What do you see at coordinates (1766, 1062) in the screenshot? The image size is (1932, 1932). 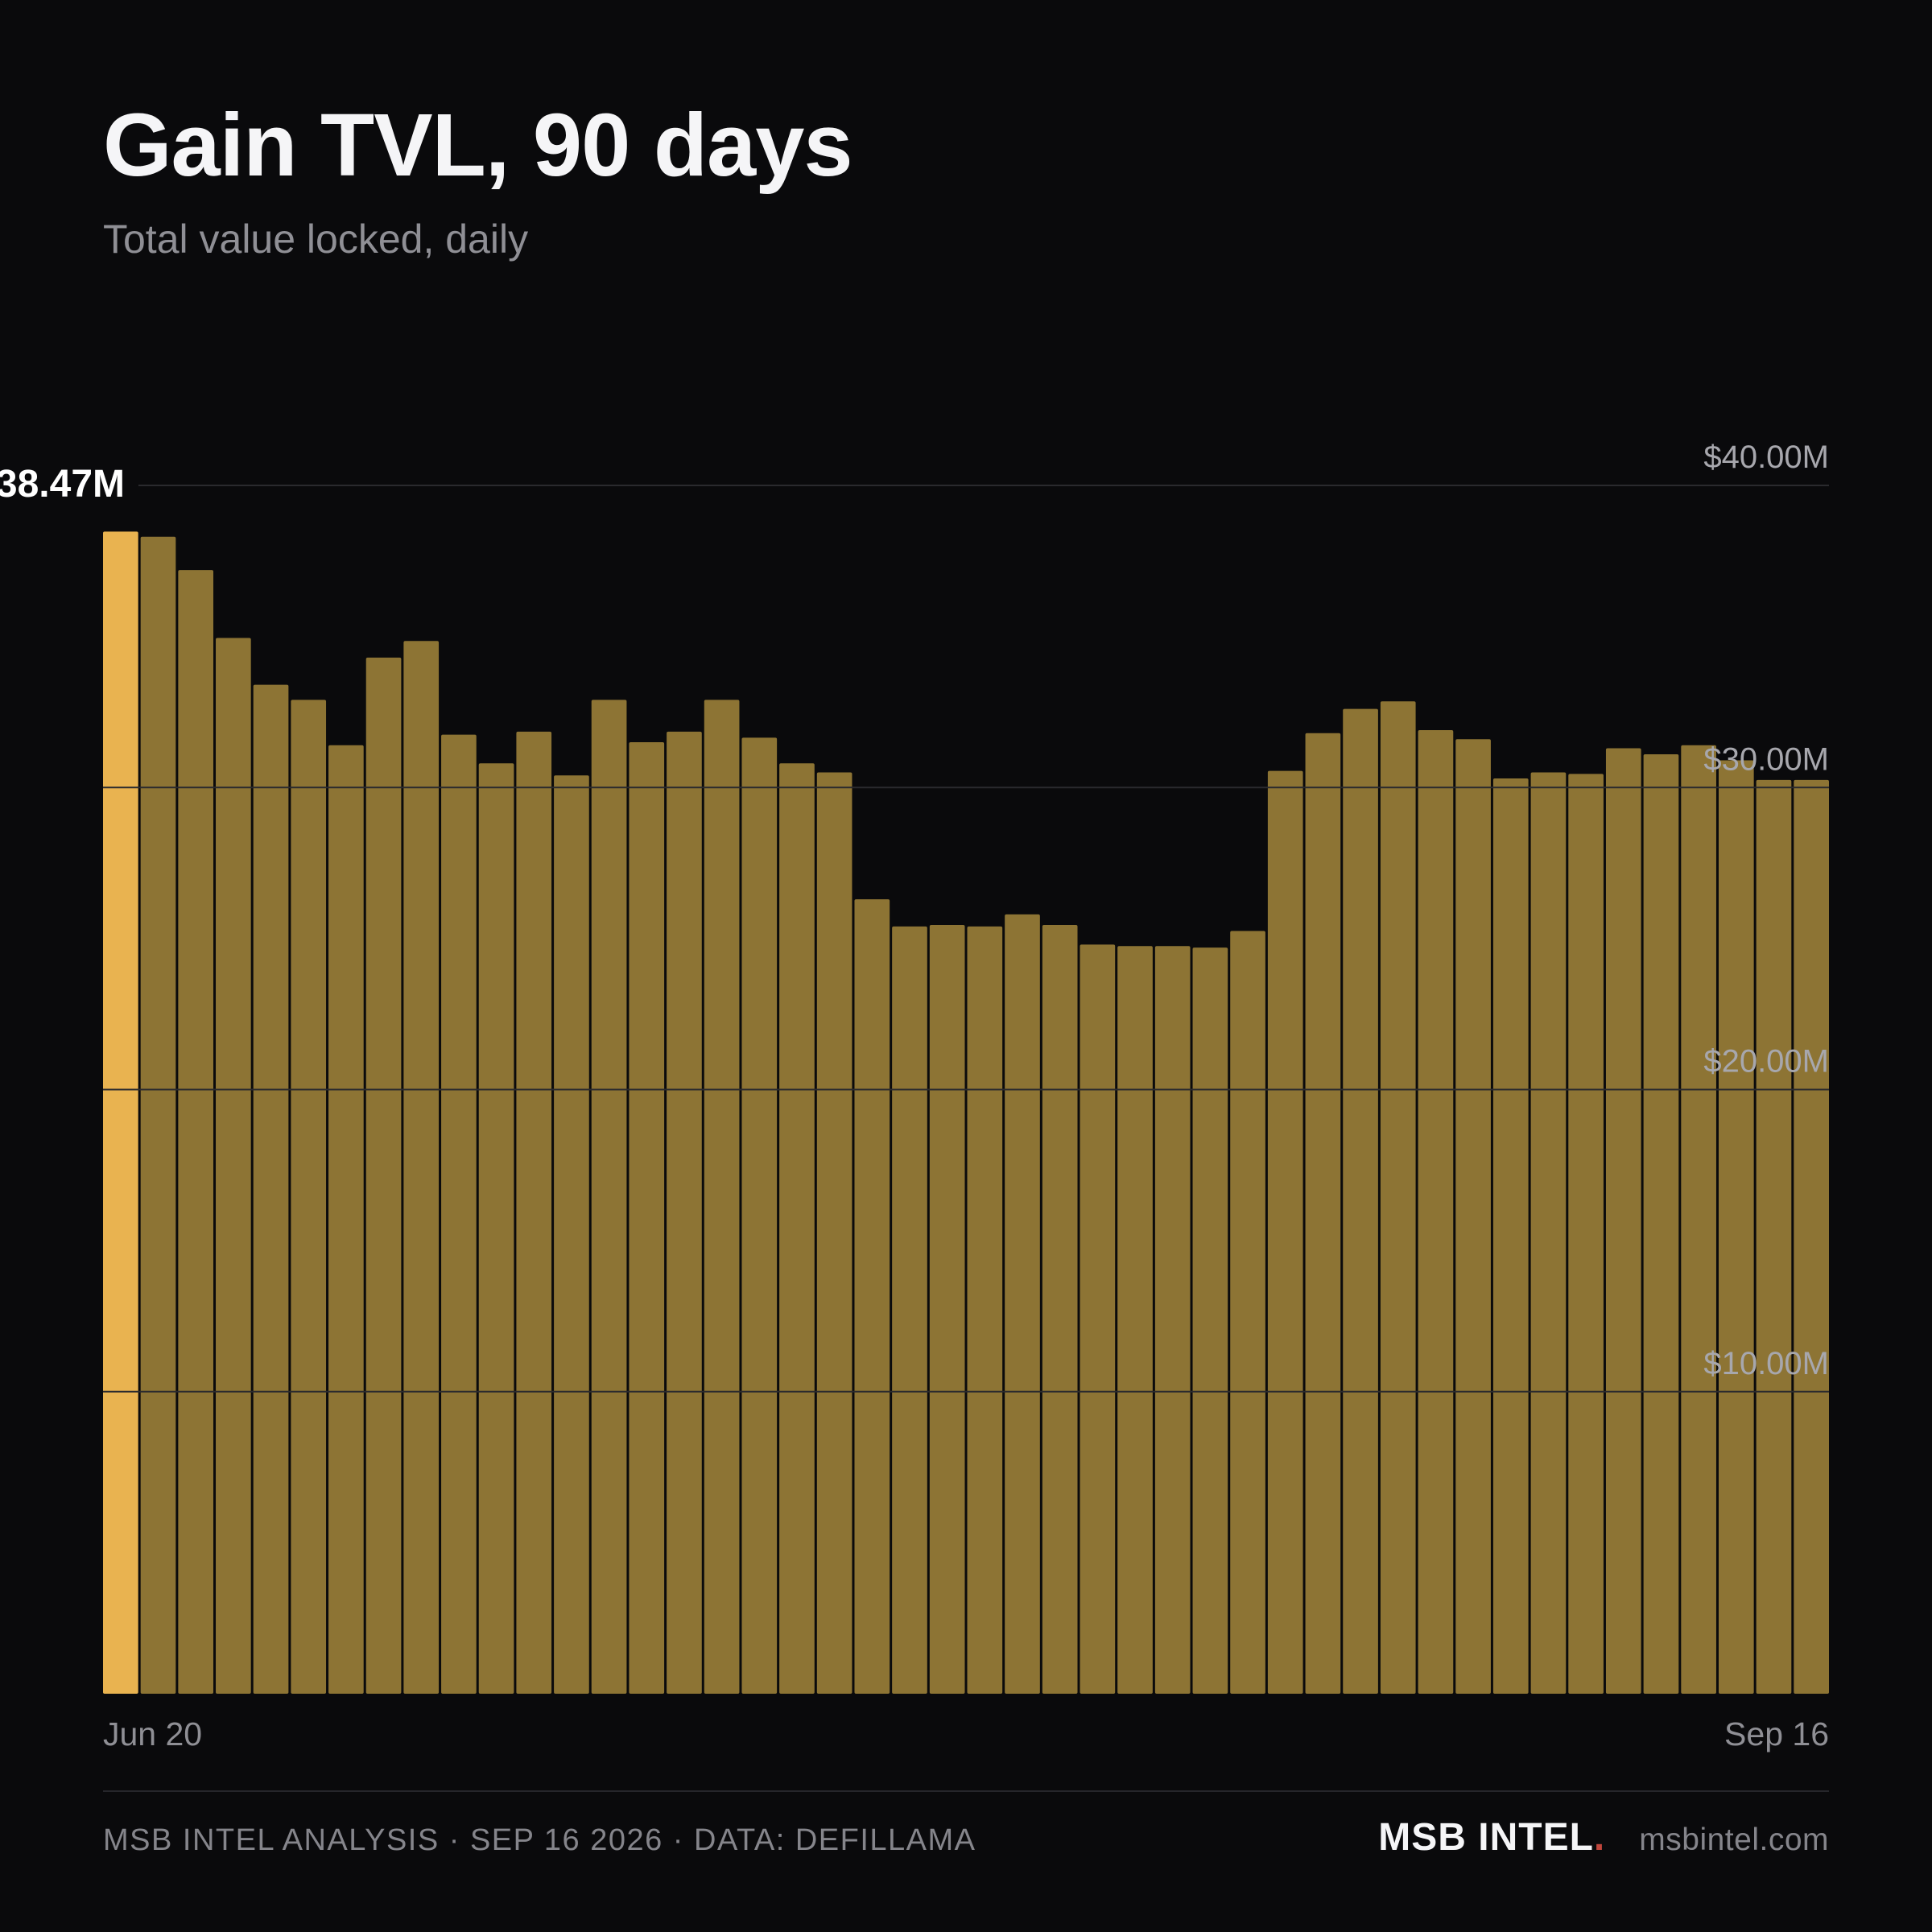 I see `y-tick-label: $20.00M` at bounding box center [1766, 1062].